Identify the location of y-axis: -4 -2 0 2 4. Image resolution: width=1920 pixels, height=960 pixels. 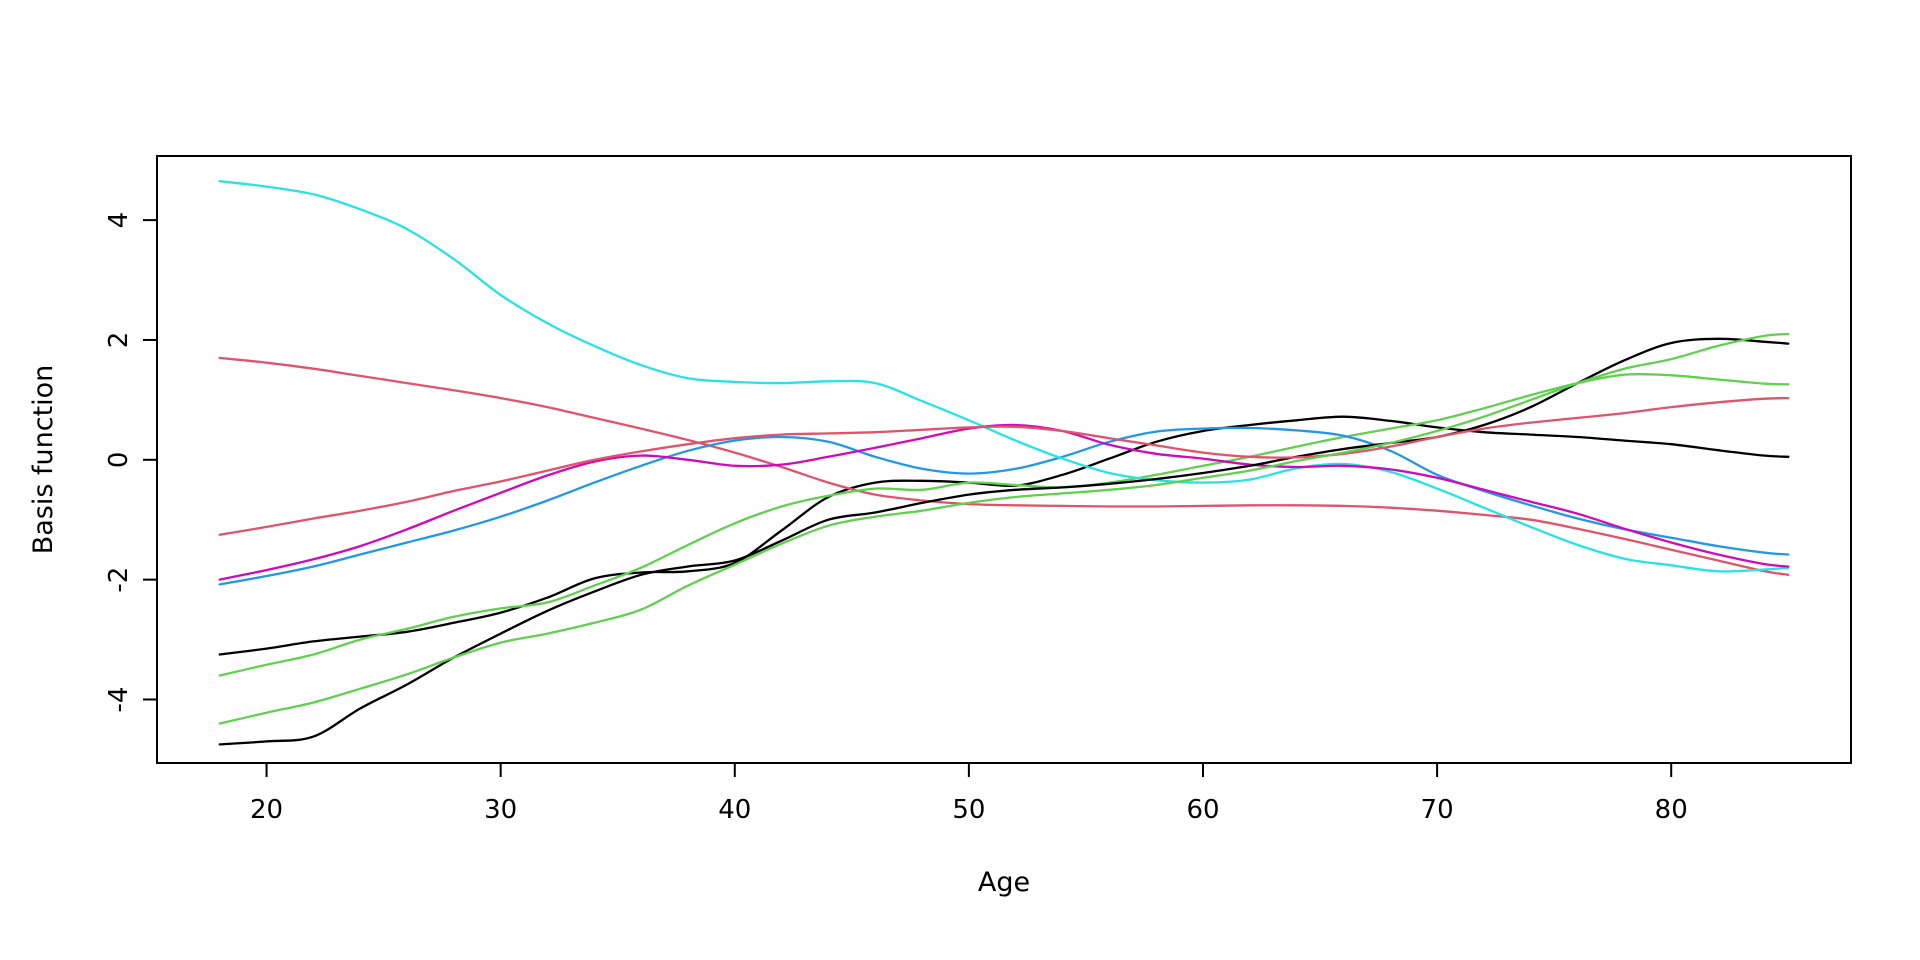
(130, 462).